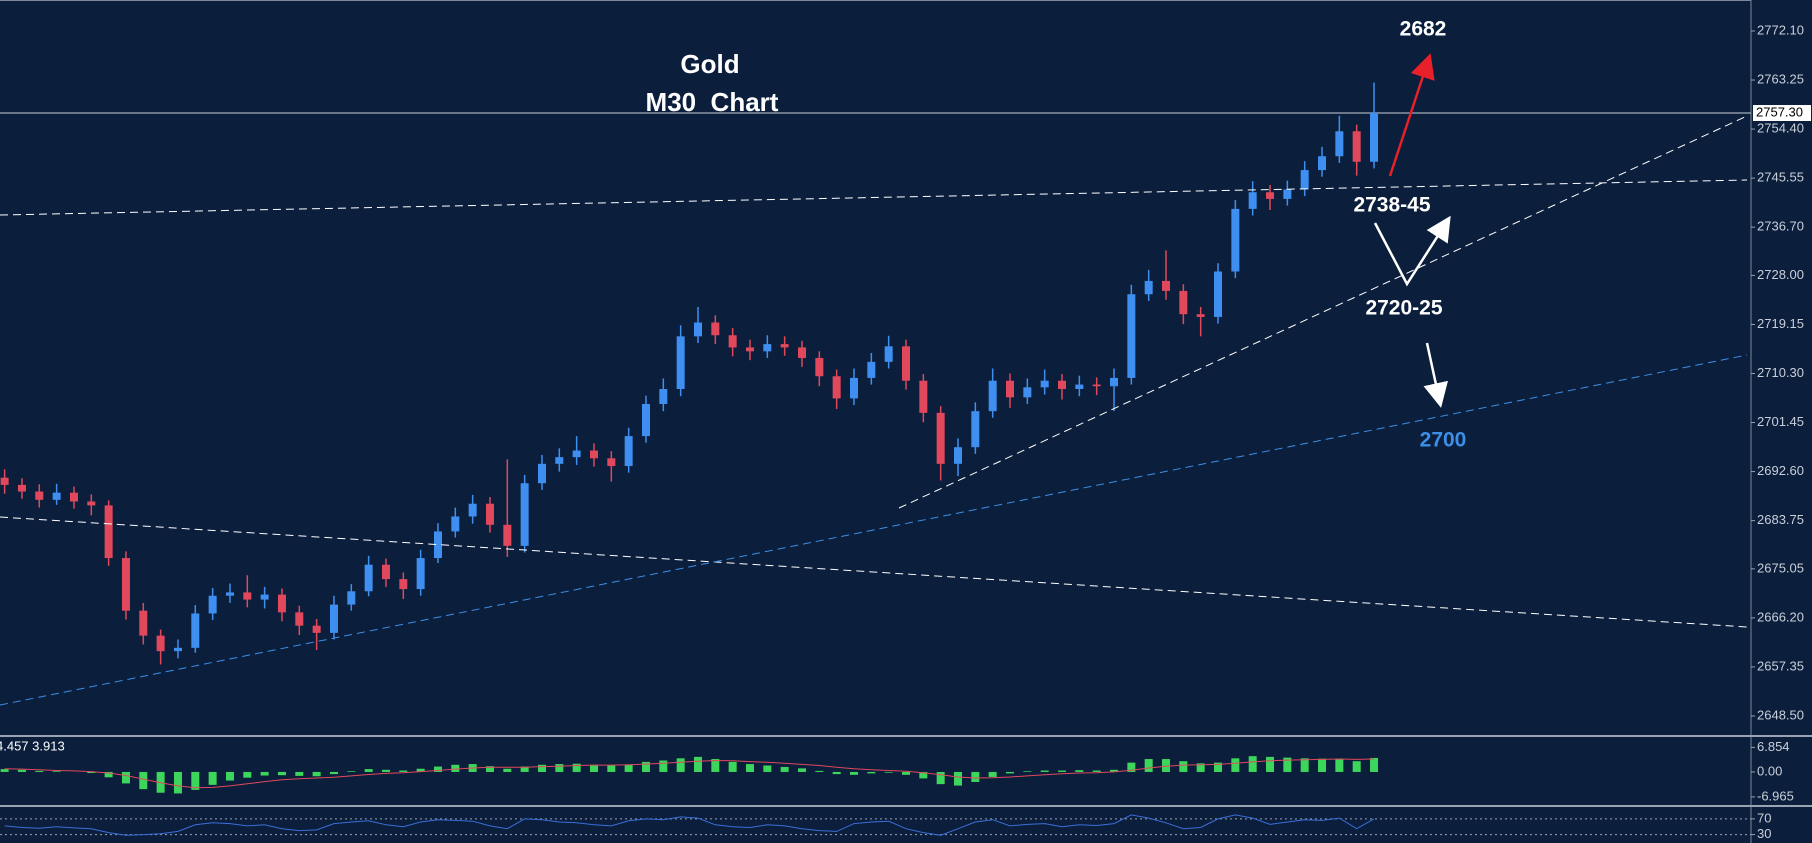 The height and width of the screenshot is (843, 1812). Describe the element at coordinates (897, 770) in the screenshot. I see `macd-panel: 6.854 0.00 -6.965 4.457 3.913` at that location.